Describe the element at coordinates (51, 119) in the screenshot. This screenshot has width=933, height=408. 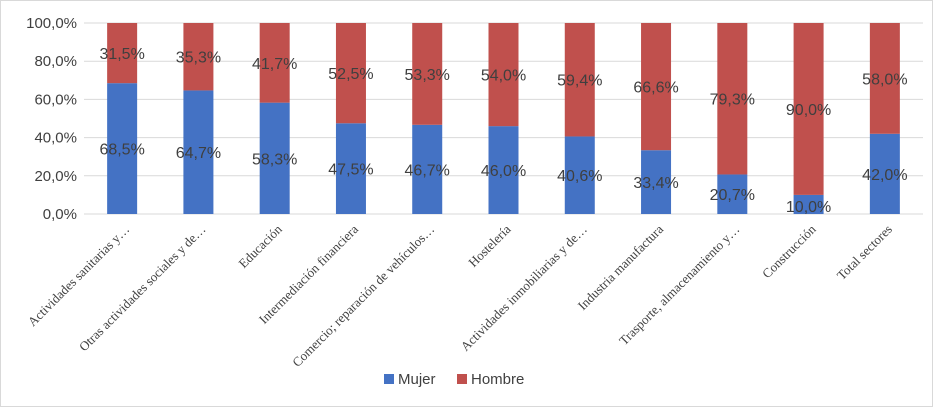
I see `y-axis-tick-labels: 0,0% 20,0% 40,0% 60,0% 80,0% 100,0%` at that location.